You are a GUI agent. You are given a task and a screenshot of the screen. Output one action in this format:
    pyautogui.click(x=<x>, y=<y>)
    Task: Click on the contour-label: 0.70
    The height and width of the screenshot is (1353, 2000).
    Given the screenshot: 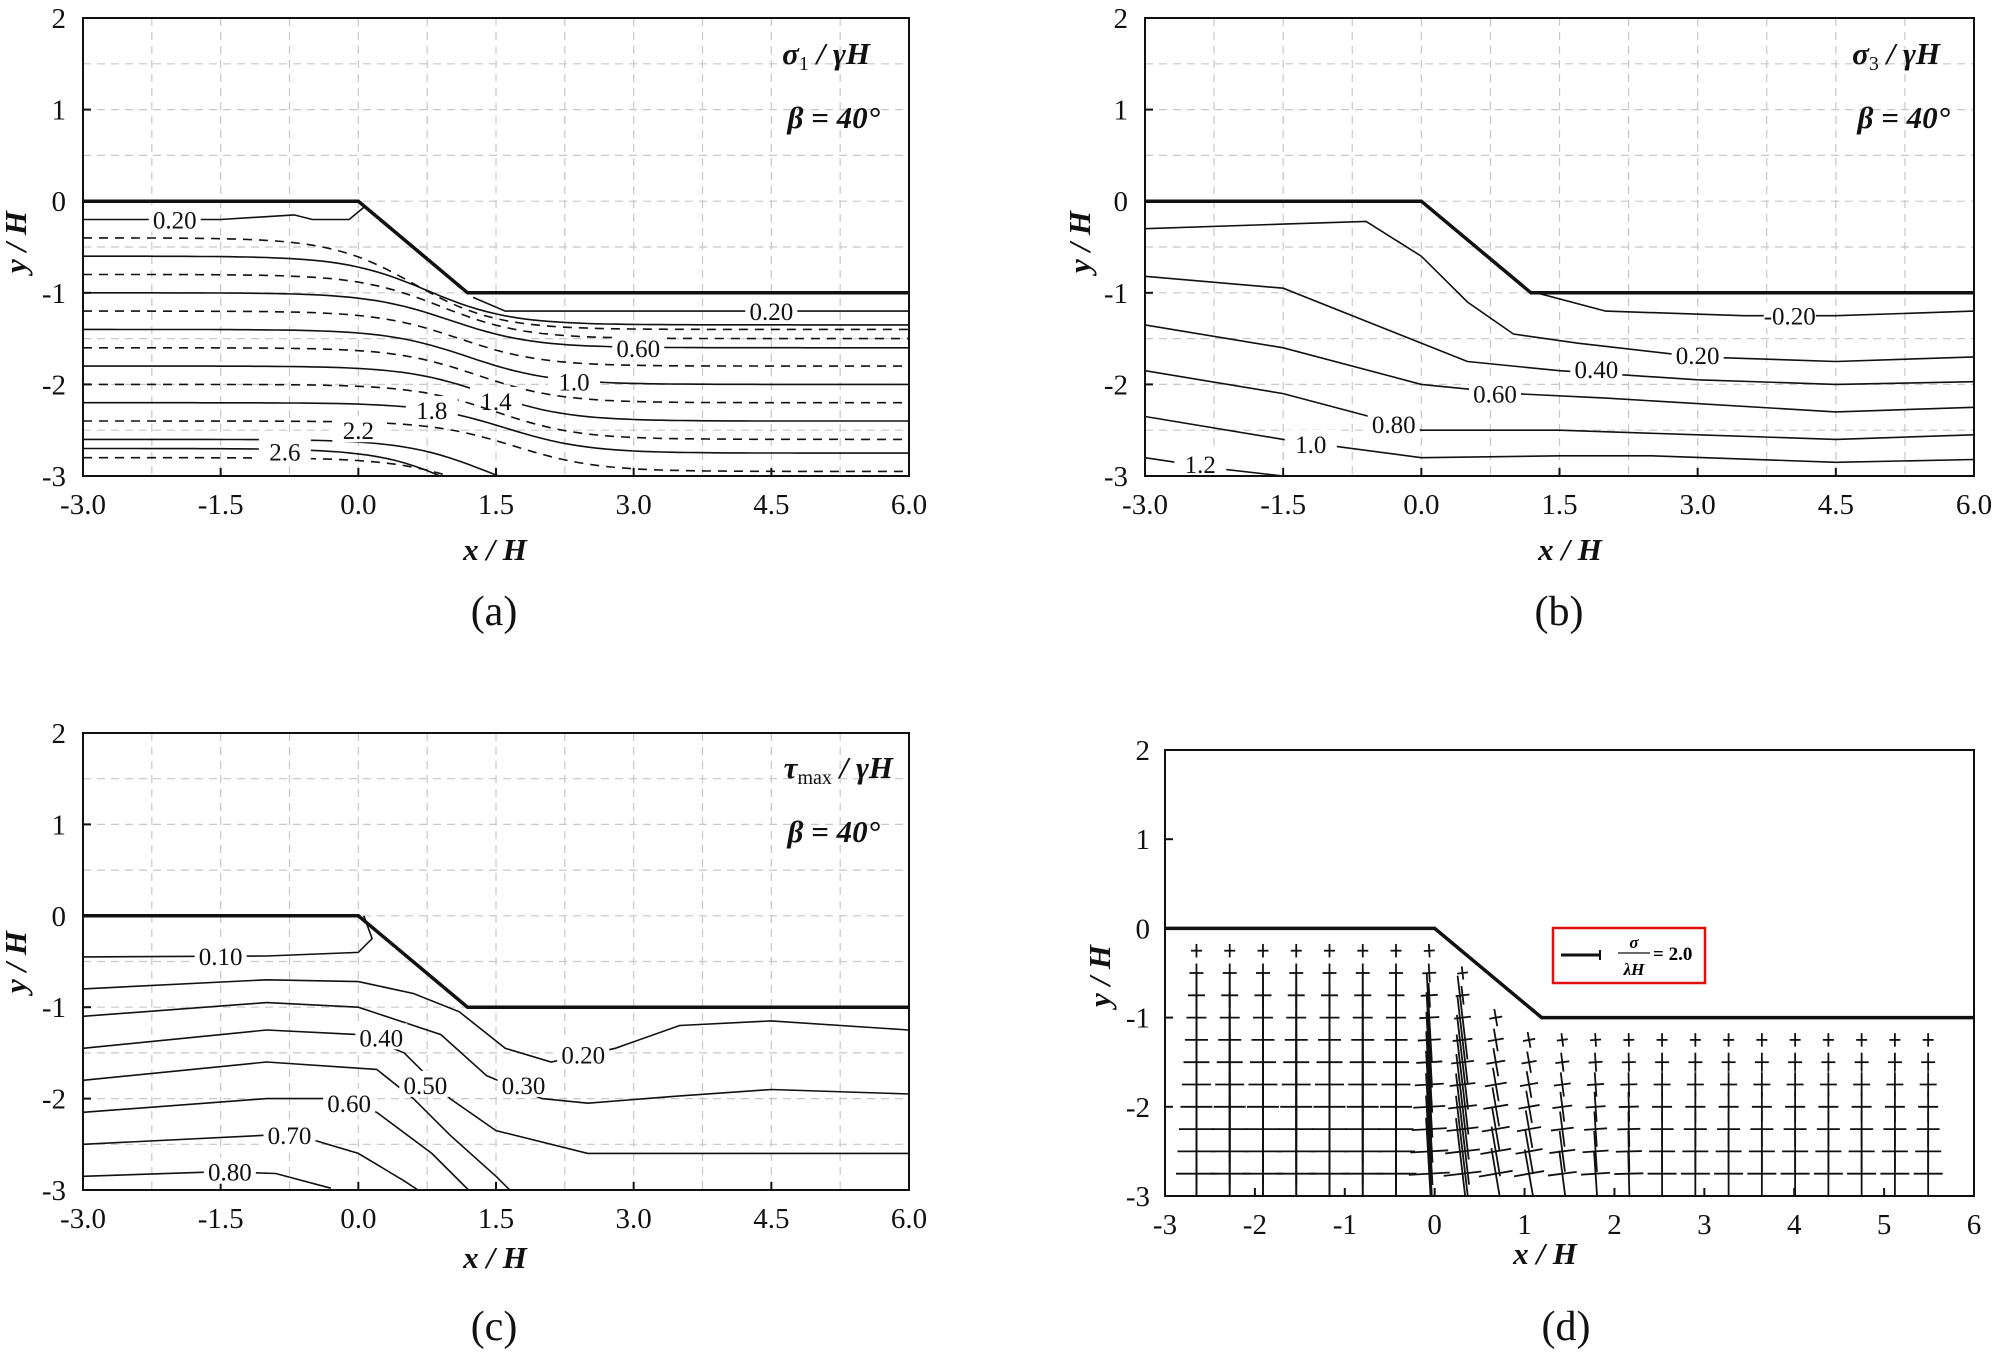 What is the action you would take?
    pyautogui.click(x=290, y=1136)
    